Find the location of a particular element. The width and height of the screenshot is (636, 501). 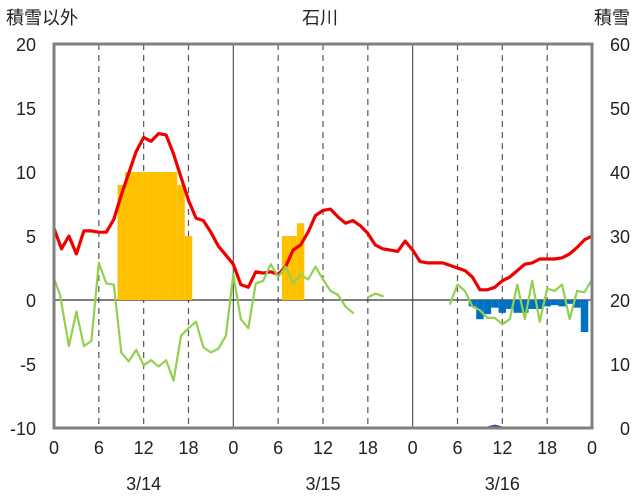

left-tick-label: 20 is located at coordinates (26, 45).